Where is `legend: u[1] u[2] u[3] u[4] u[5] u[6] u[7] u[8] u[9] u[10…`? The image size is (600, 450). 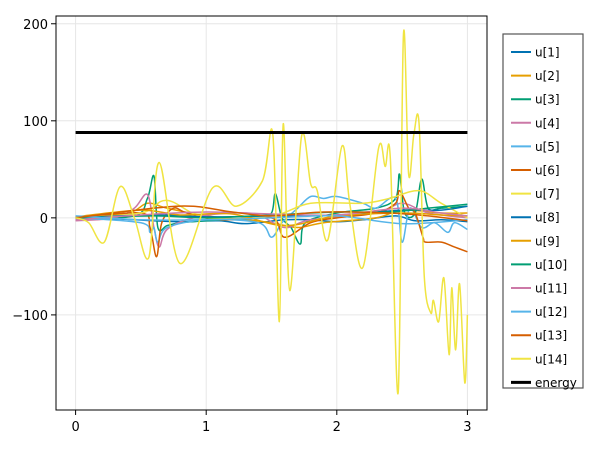 legend: u[1] u[2] u[3] u[4] u[5] u[6] u[7] u[8] u[9] u[10… is located at coordinates (543, 211).